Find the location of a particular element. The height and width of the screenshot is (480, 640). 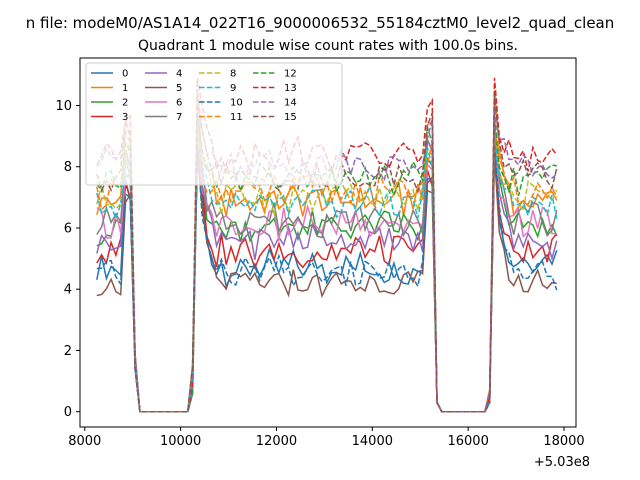

y-tick-label: 10 is located at coordinates (63, 106).